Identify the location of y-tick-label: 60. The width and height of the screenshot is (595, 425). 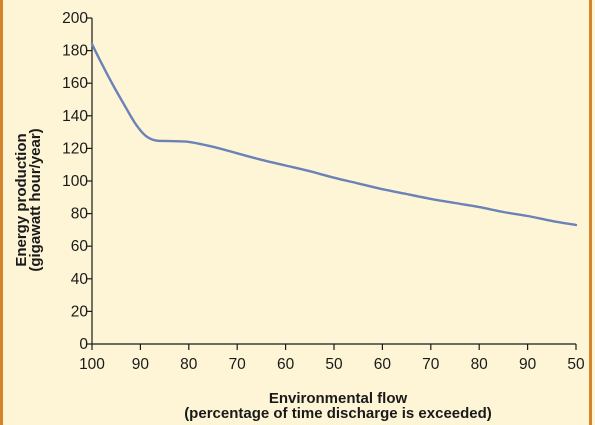
(80, 246).